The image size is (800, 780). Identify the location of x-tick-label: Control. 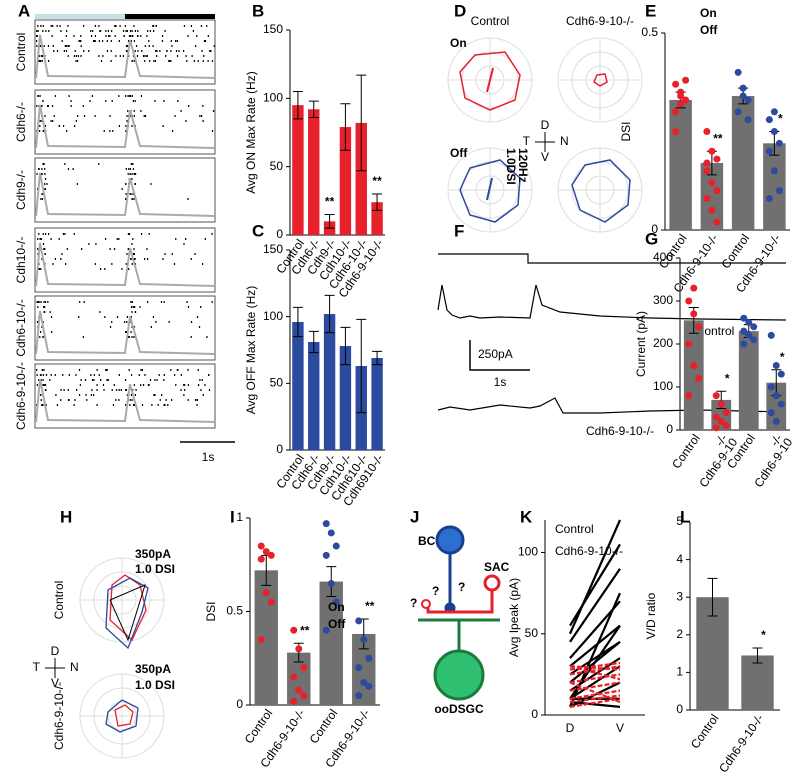
(259, 727).